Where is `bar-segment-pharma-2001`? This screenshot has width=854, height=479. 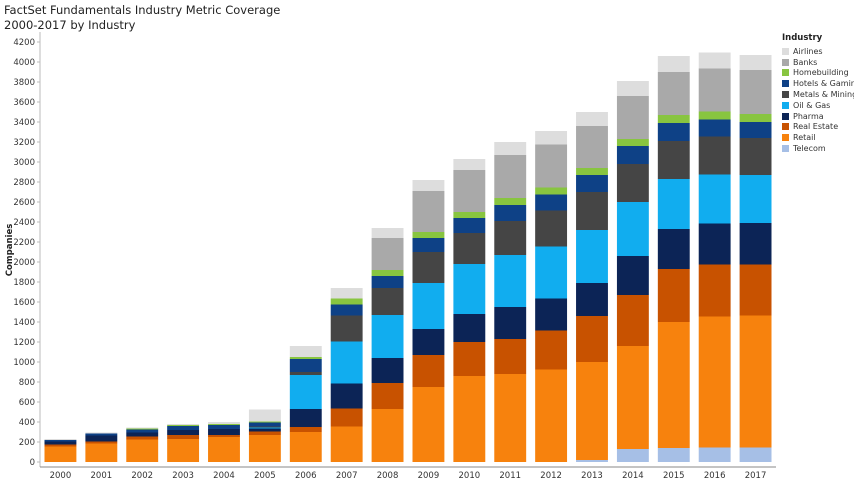
bar-segment-pharma-2001 is located at coordinates (101, 438).